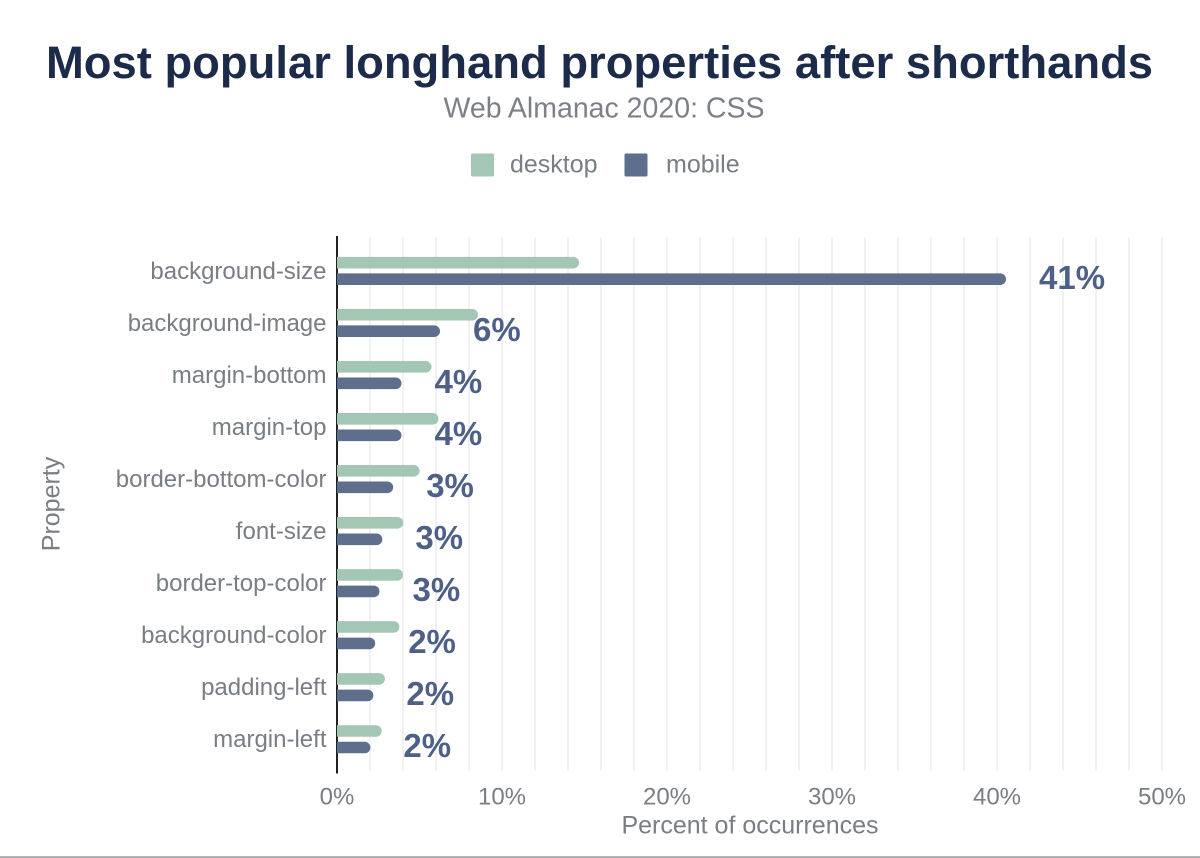  Describe the element at coordinates (703, 165) in the screenshot. I see `svg-text: mobile` at that location.